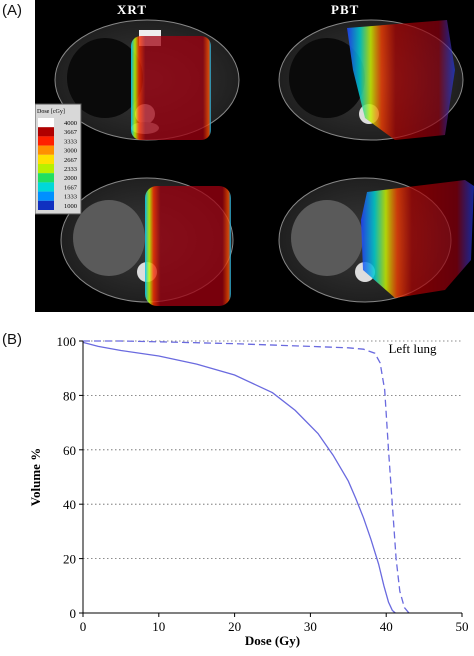  I want to click on ct-slice-pbt-upper, so click(371, 80).